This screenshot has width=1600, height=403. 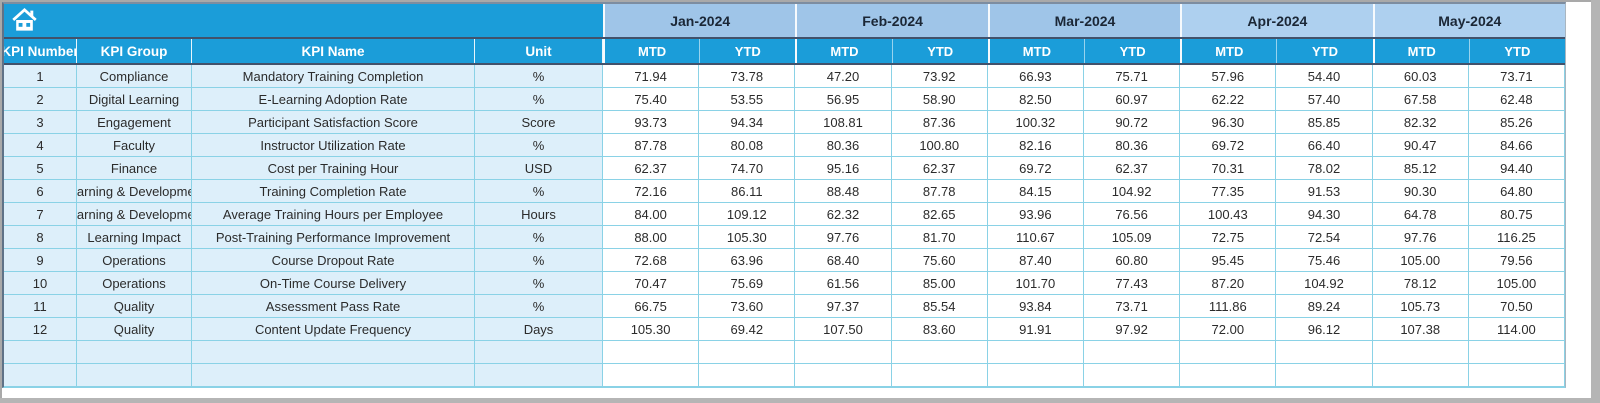 What do you see at coordinates (1035, 306) in the screenshot?
I see `mar-mtd-cell: 93.84` at bounding box center [1035, 306].